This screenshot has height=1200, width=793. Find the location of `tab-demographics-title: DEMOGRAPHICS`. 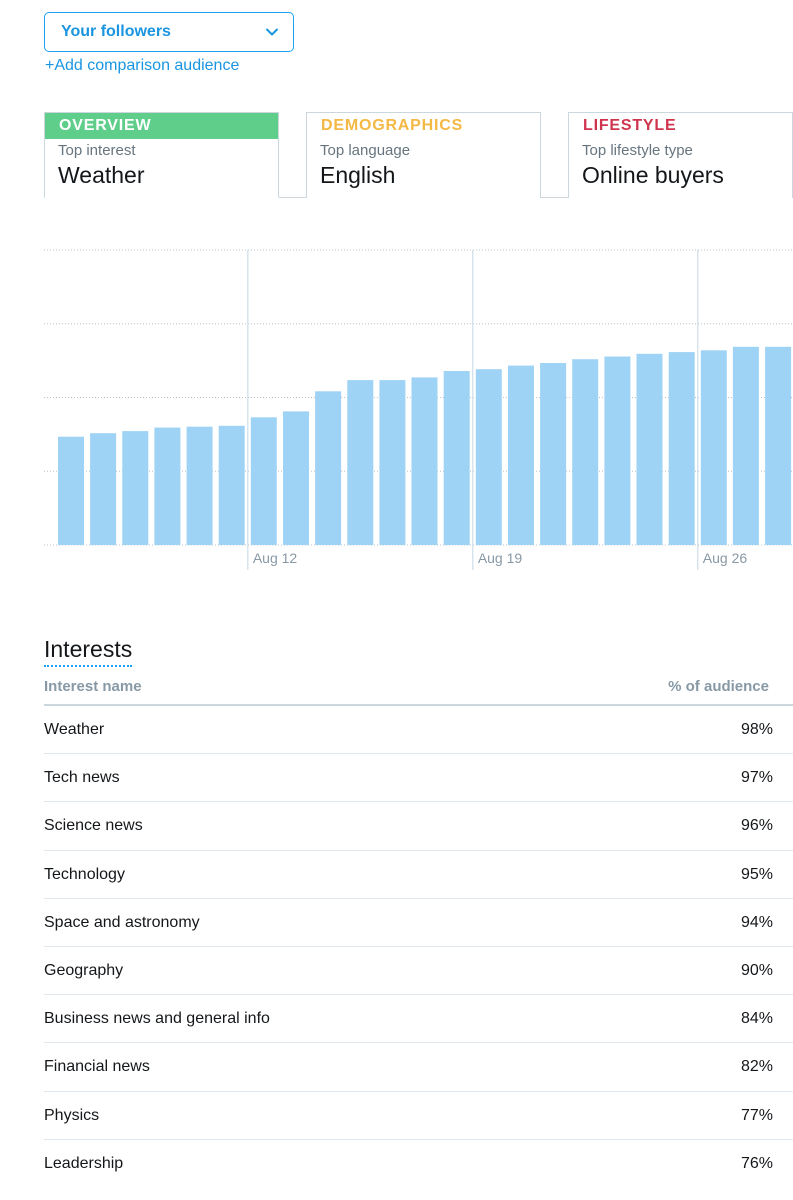

tab-demographics-title: DEMOGRAPHICS is located at coordinates (392, 125).